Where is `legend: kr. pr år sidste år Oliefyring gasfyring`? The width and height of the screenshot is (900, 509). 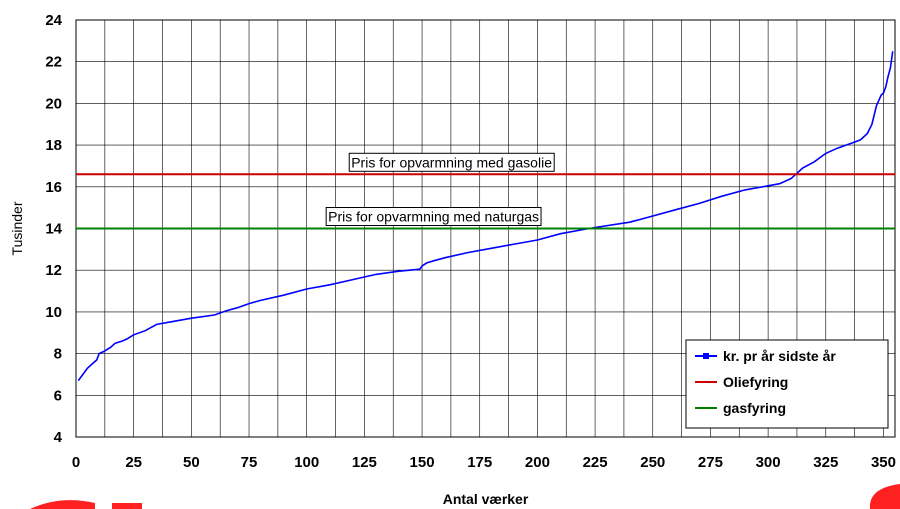
legend: kr. pr år sidste år Oliefyring gasfyring is located at coordinates (787, 384).